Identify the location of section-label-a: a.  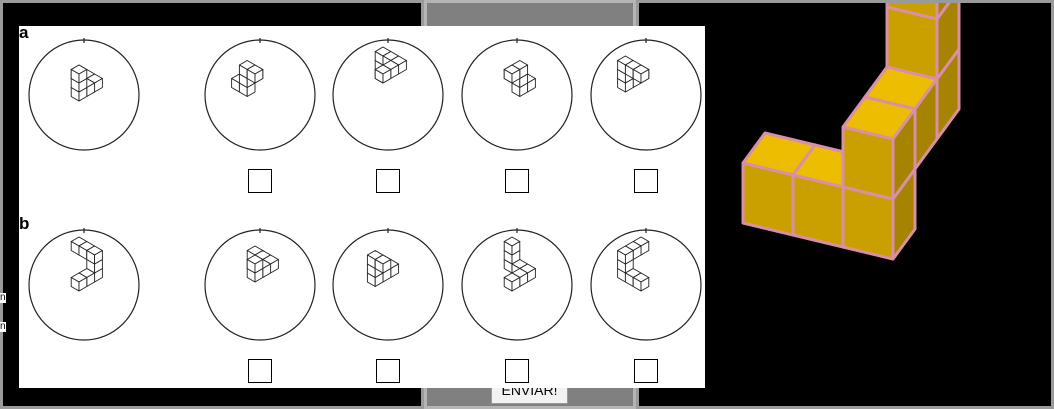
(24, 32).